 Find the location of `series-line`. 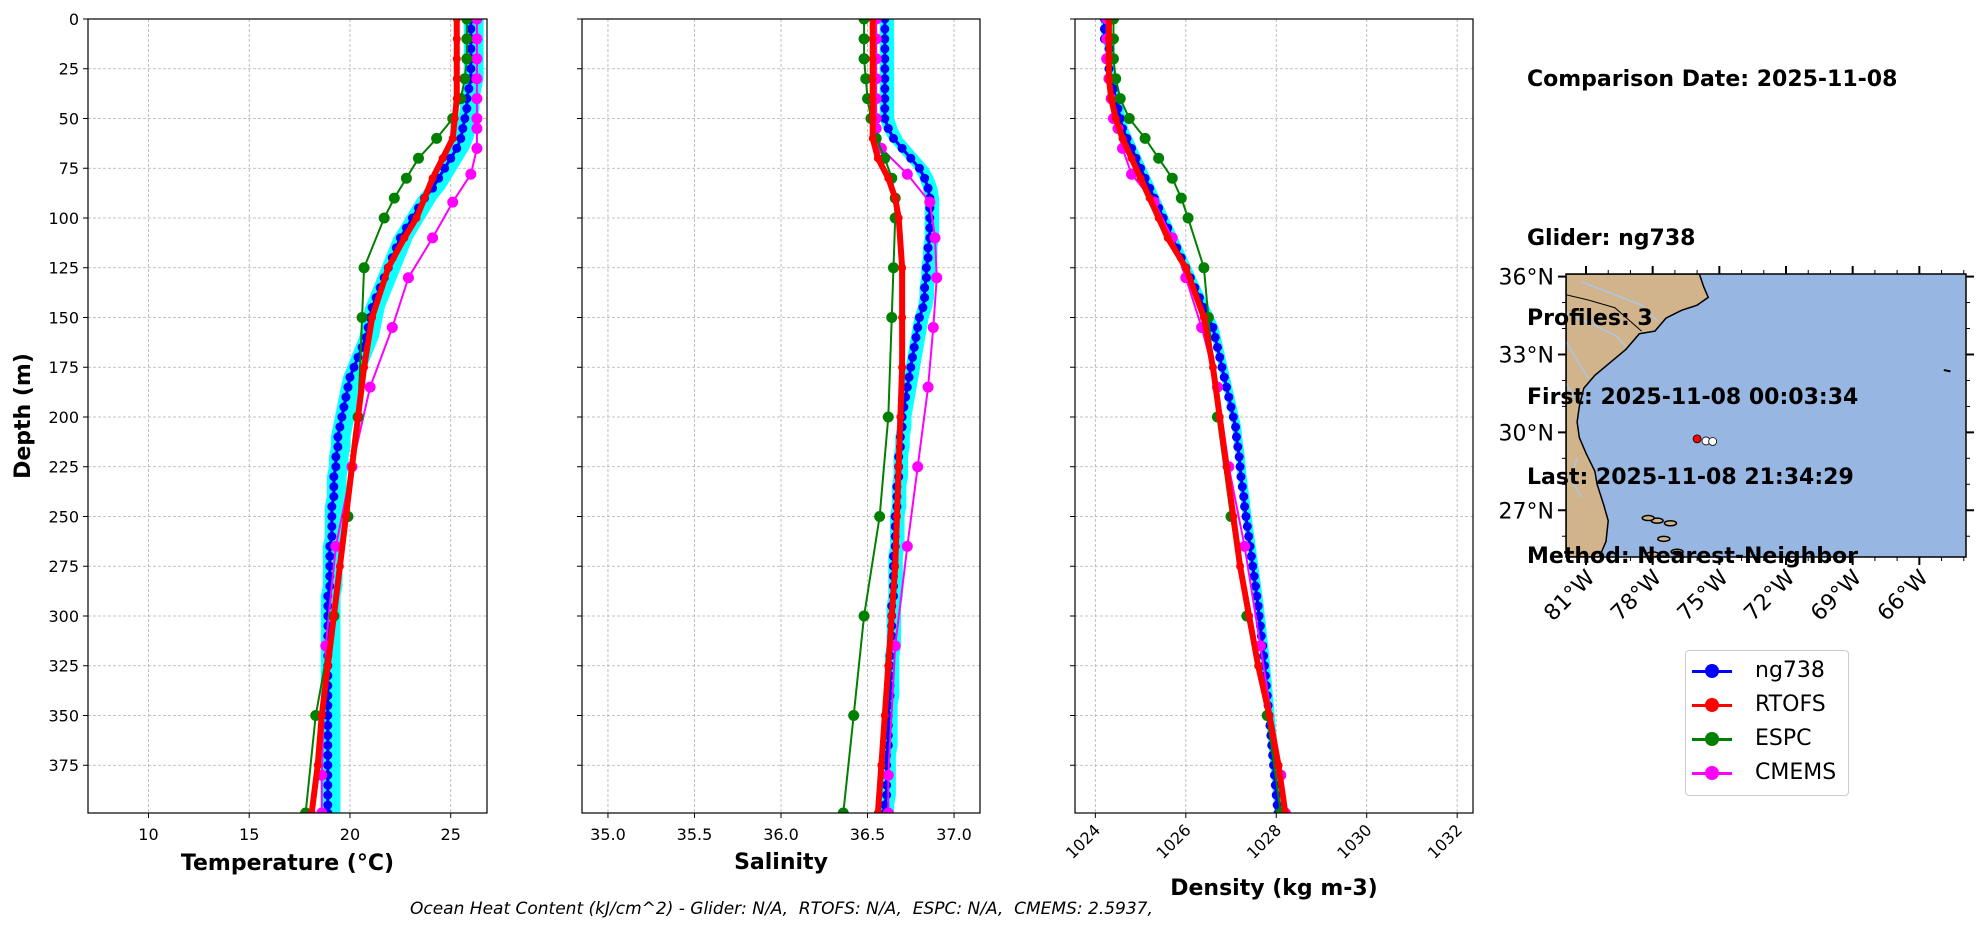

series-line is located at coordinates (1197, 416).